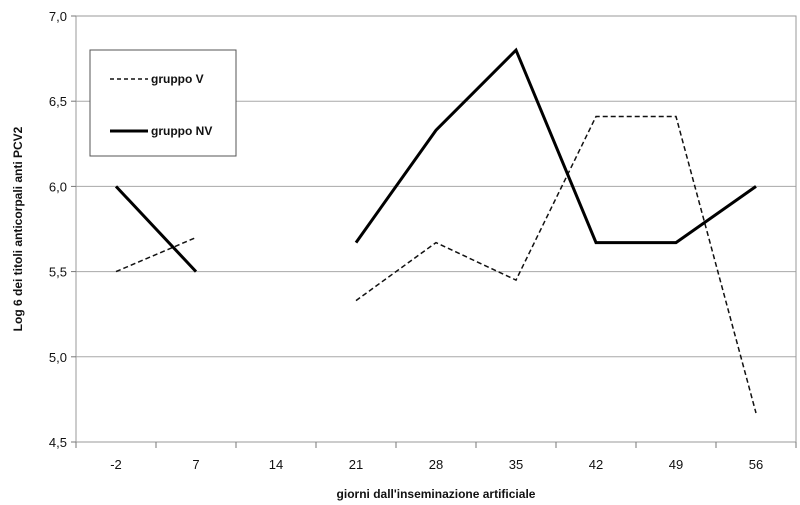 The image size is (800, 505). What do you see at coordinates (58, 357) in the screenshot?
I see `y-tick-label: 5,0` at bounding box center [58, 357].